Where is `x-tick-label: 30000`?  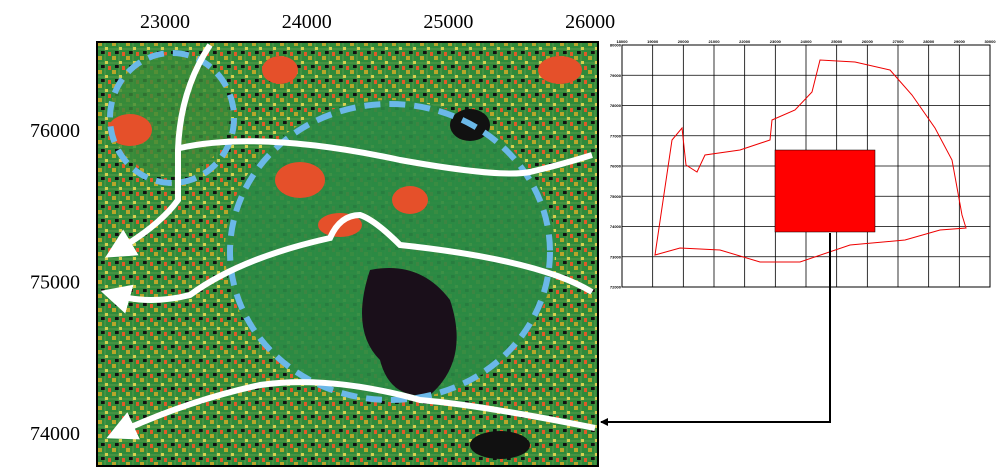
x-tick-label: 30000 is located at coordinates (990, 41).